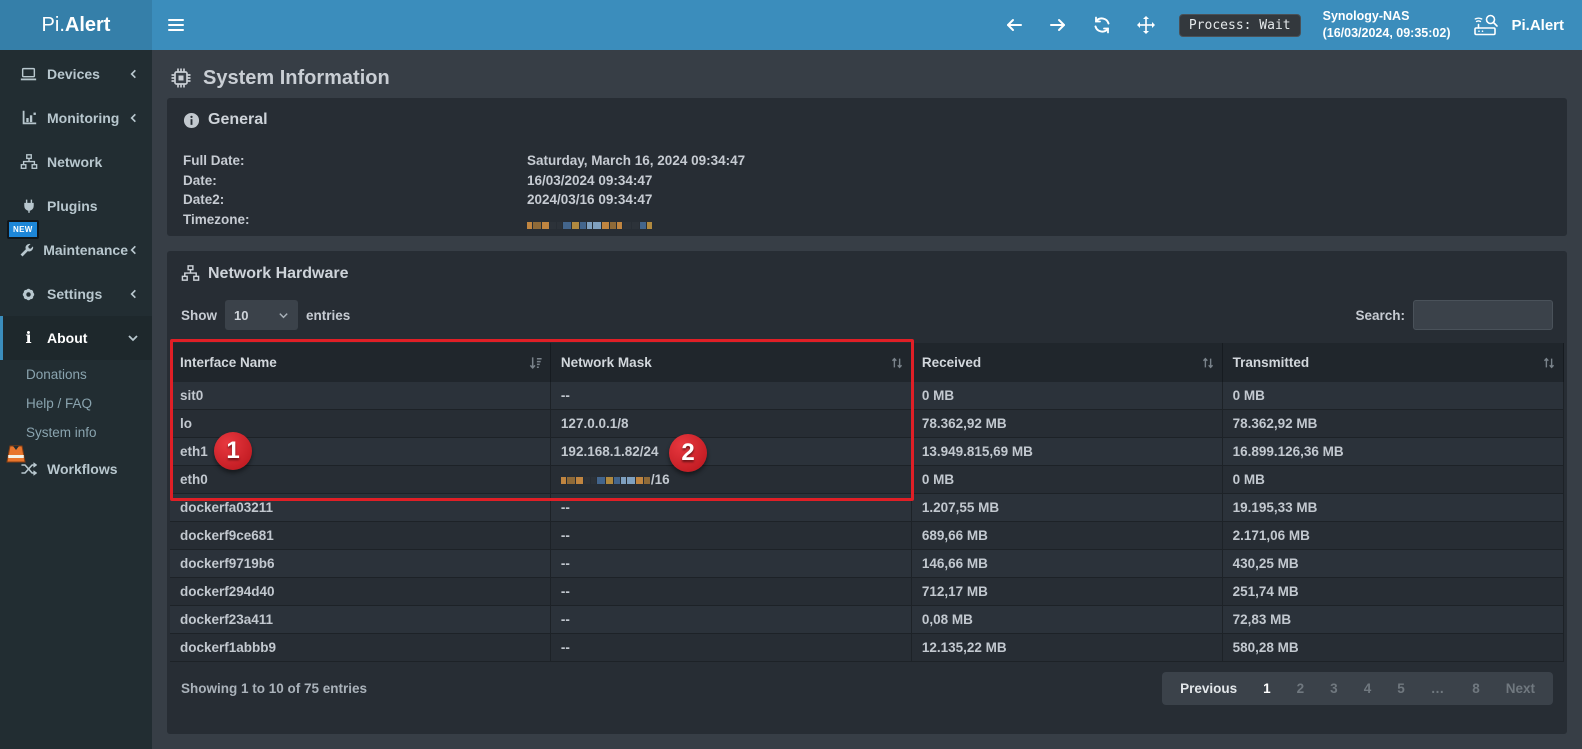 This screenshot has width=1582, height=749. What do you see at coordinates (1393, 423) in the screenshot?
I see `table-cell: 78.362,92 MB` at bounding box center [1393, 423].